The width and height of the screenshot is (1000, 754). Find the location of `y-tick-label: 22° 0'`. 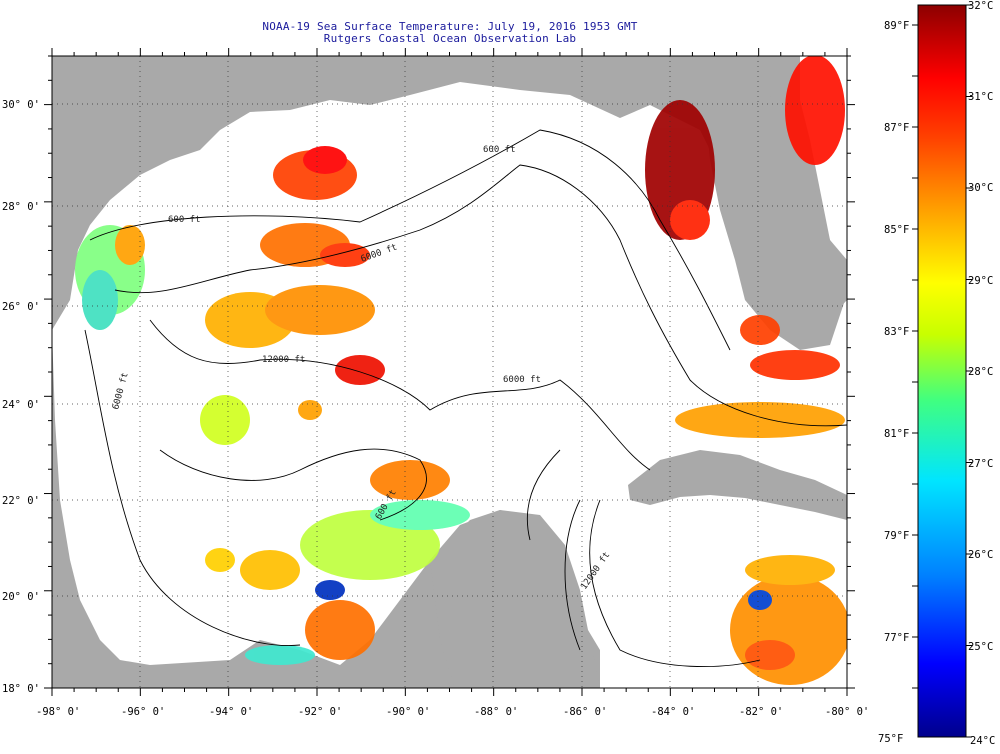

y-tick-label: 22° 0' is located at coordinates (21, 501).